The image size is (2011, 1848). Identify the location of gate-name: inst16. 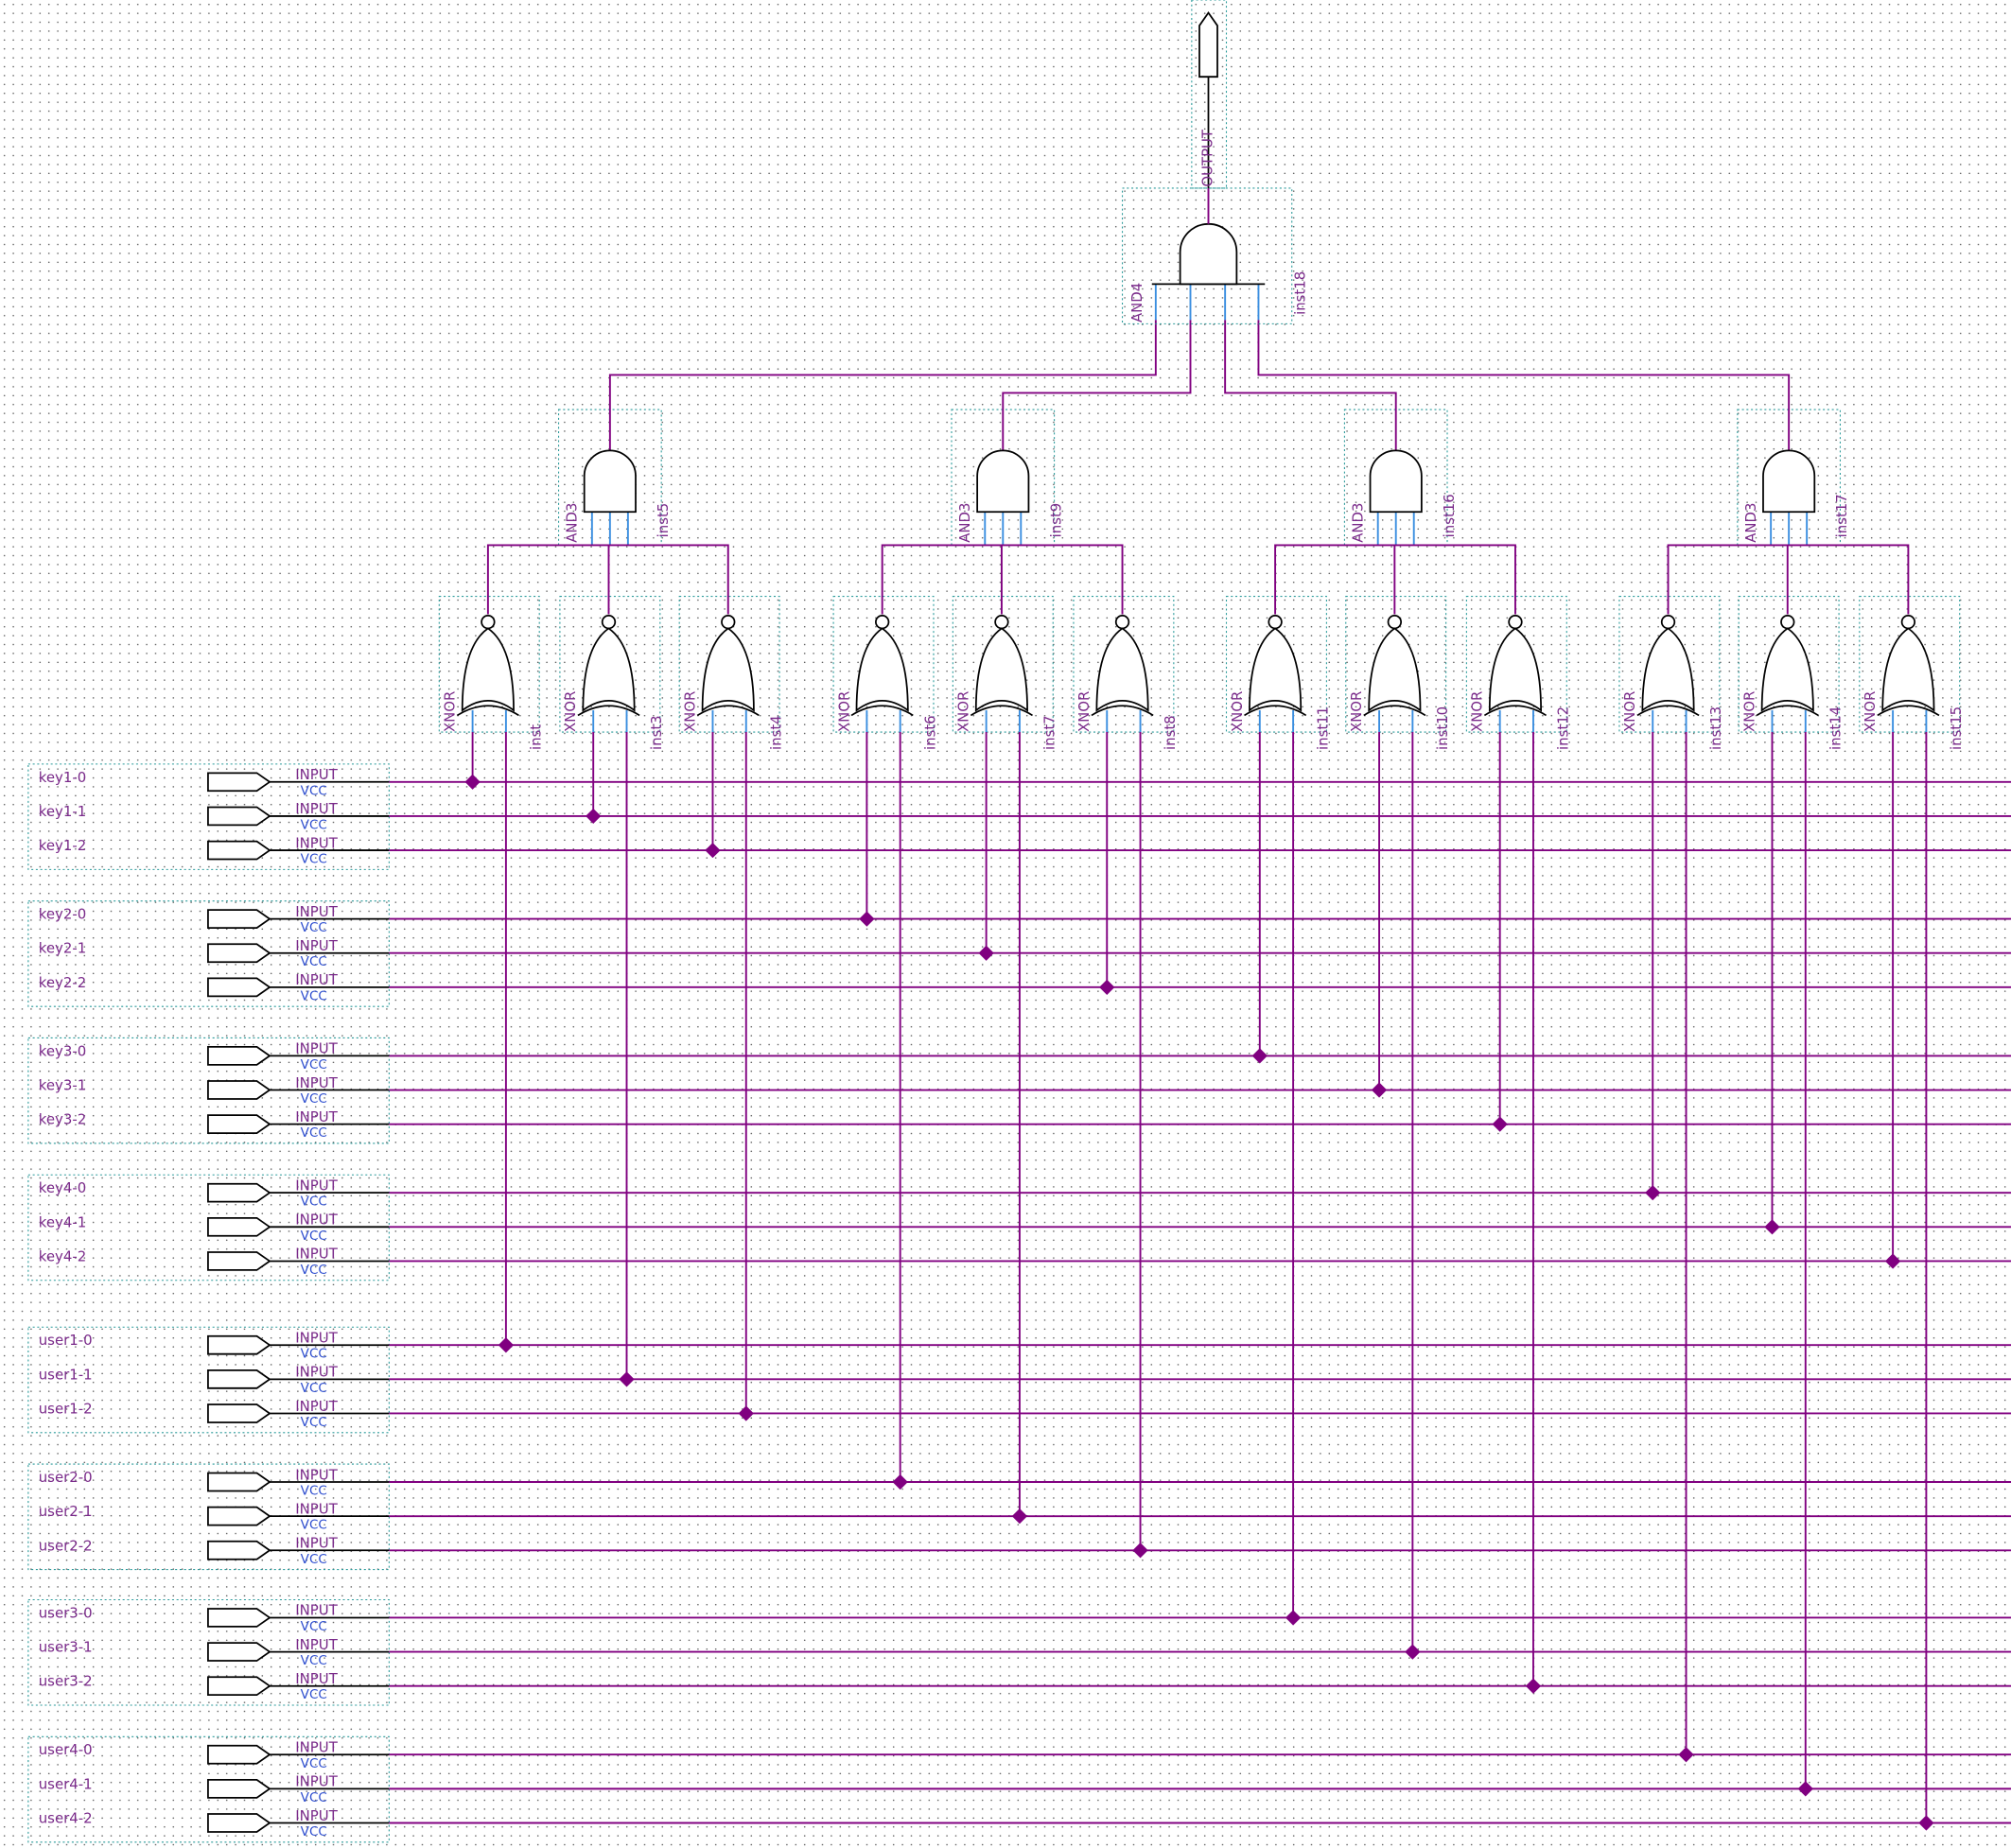
(1449, 515).